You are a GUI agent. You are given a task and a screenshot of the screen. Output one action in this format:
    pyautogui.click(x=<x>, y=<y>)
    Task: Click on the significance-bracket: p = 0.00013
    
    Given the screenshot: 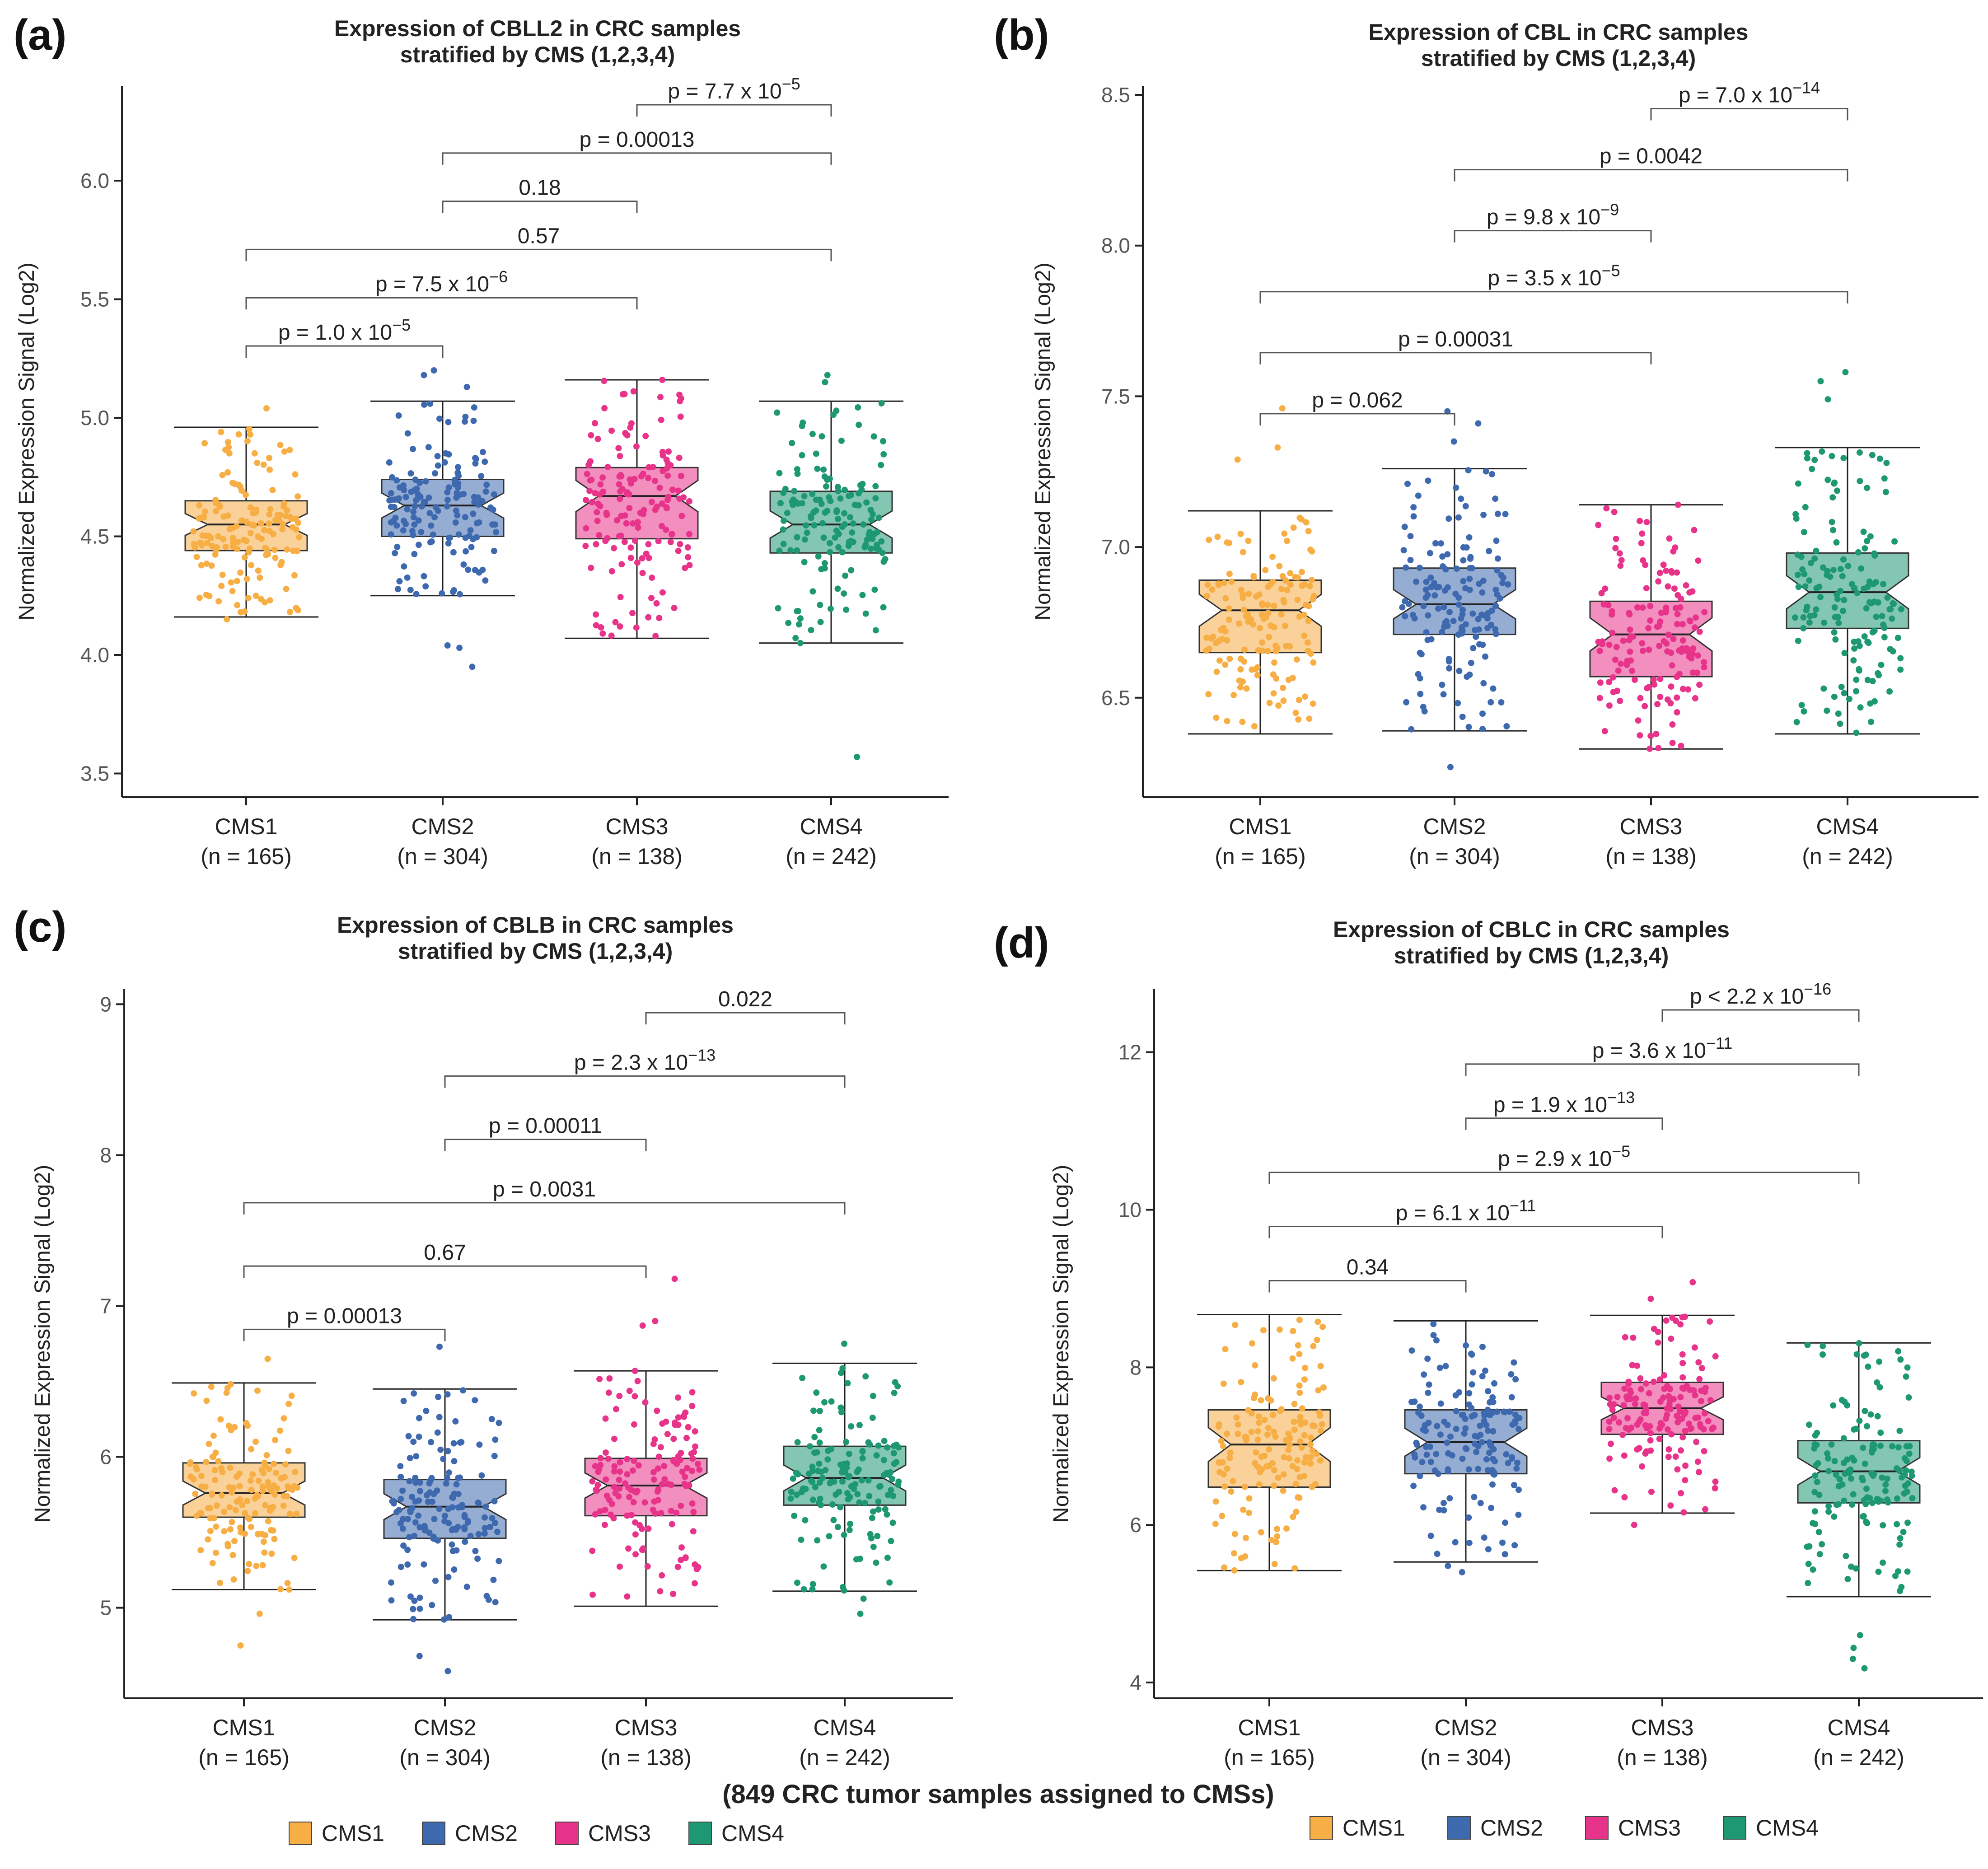 What is the action you would take?
    pyautogui.click(x=637, y=146)
    